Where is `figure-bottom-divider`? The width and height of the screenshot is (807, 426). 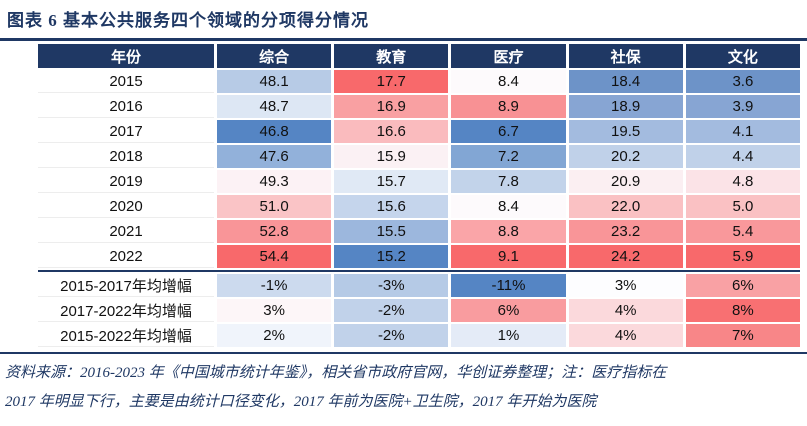 figure-bottom-divider is located at coordinates (403, 353).